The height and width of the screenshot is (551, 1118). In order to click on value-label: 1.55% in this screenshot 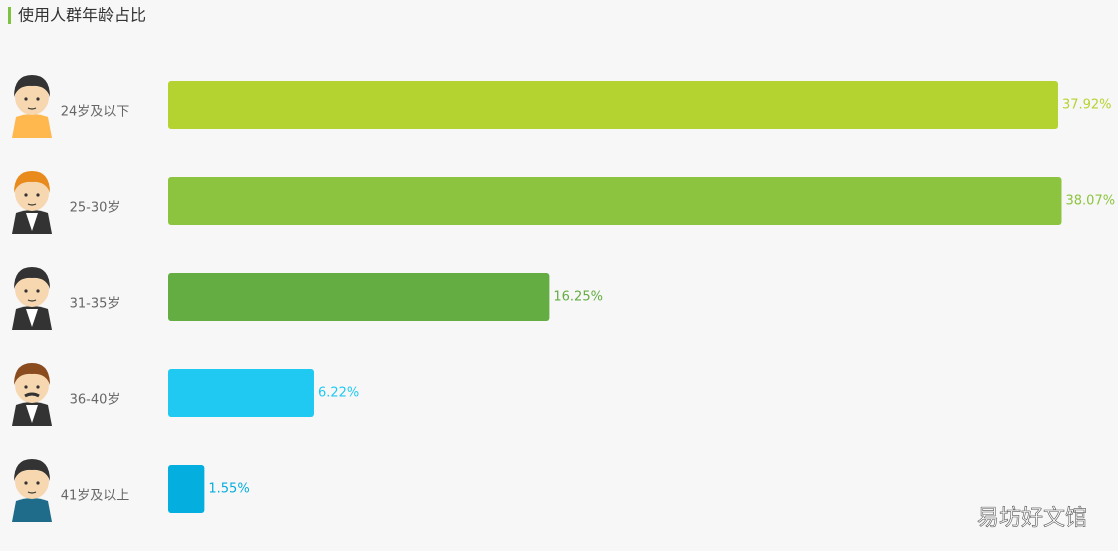, I will do `click(228, 489)`.